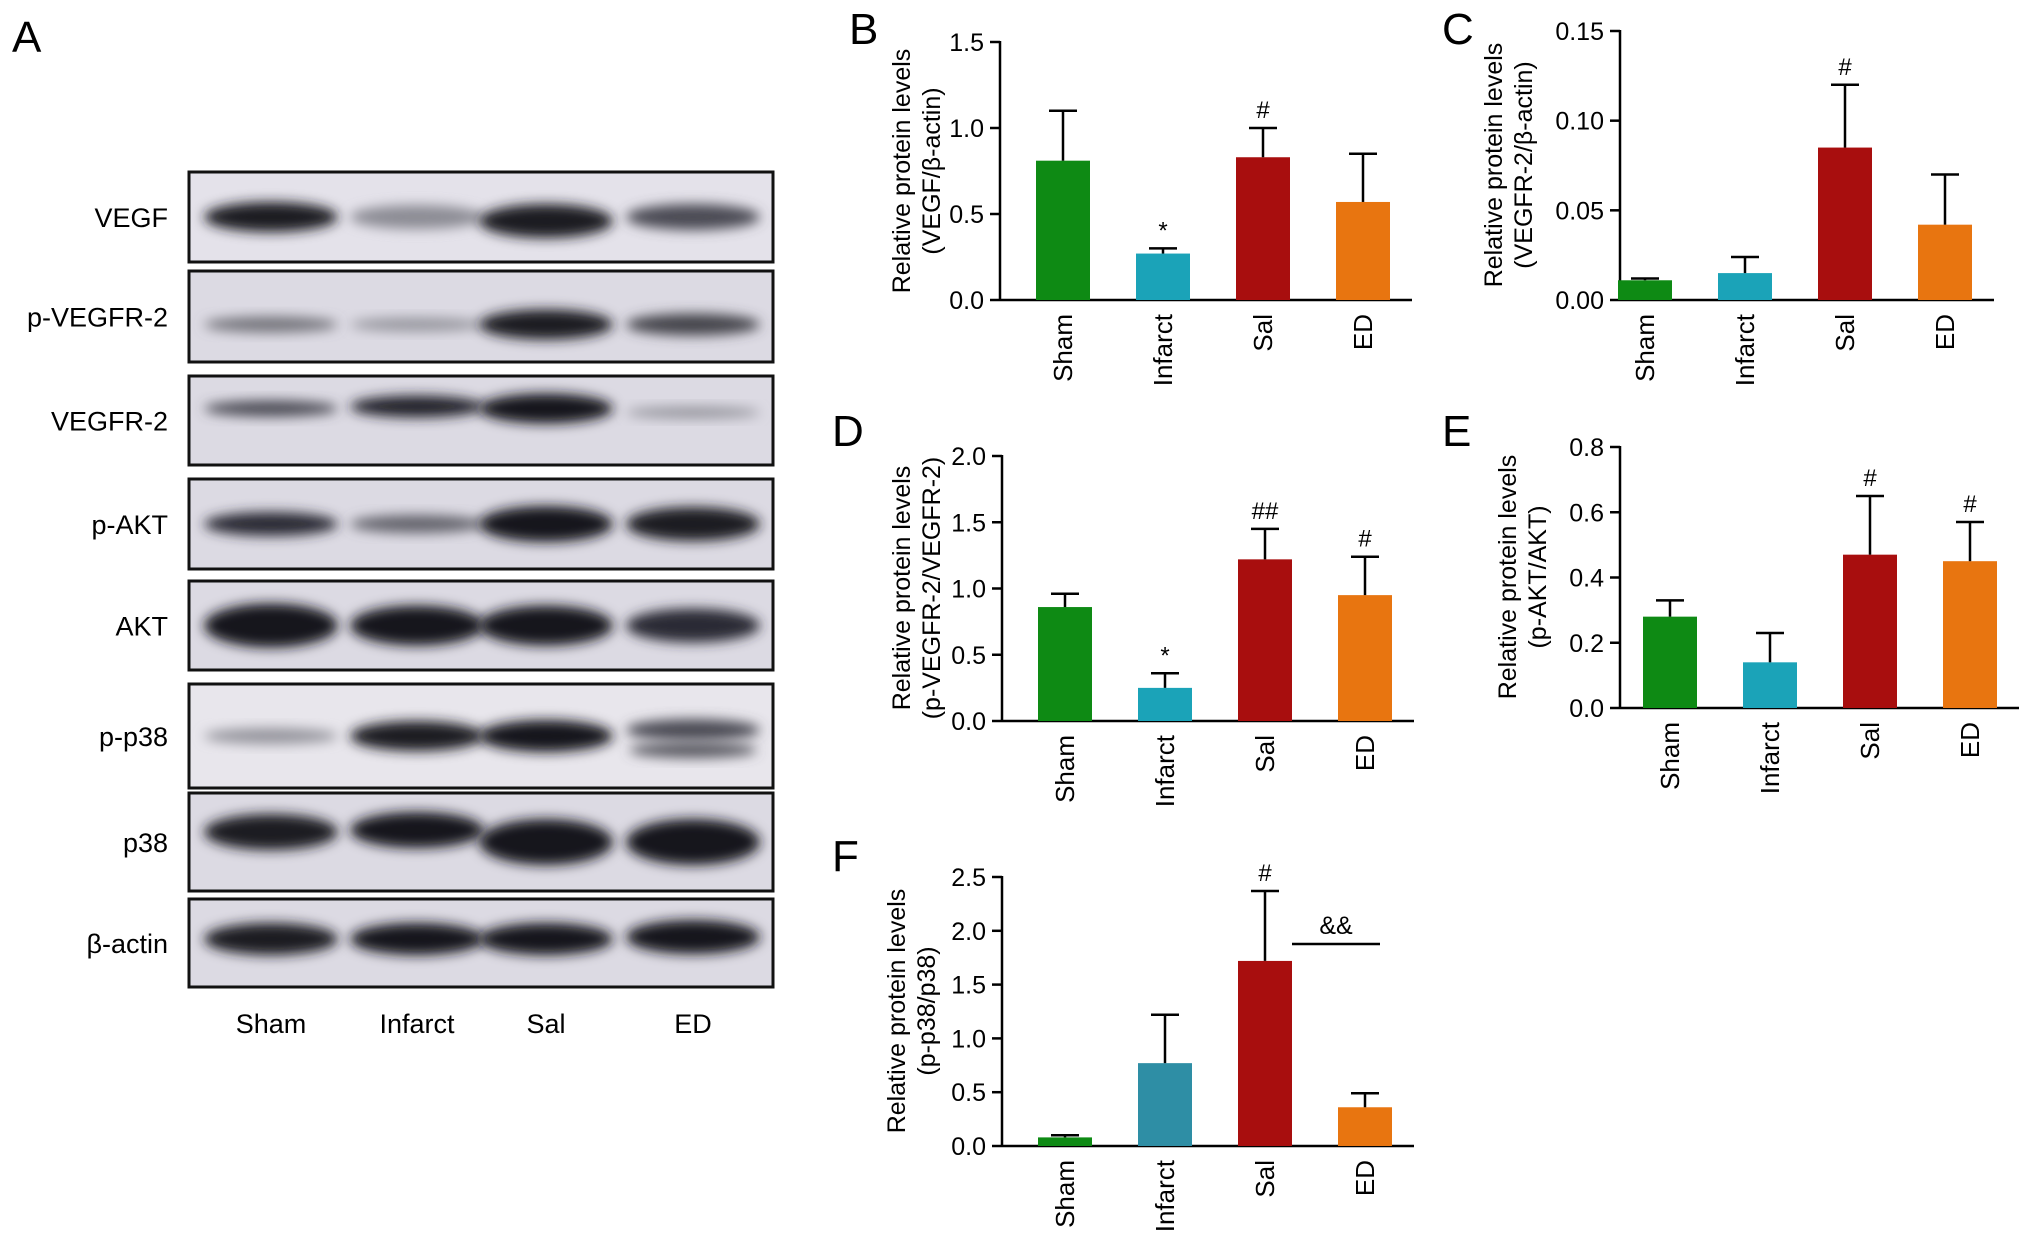 The image size is (2032, 1252). I want to click on y-axis-title-line: (VEGFR-2/β-actin), so click(1524, 164).